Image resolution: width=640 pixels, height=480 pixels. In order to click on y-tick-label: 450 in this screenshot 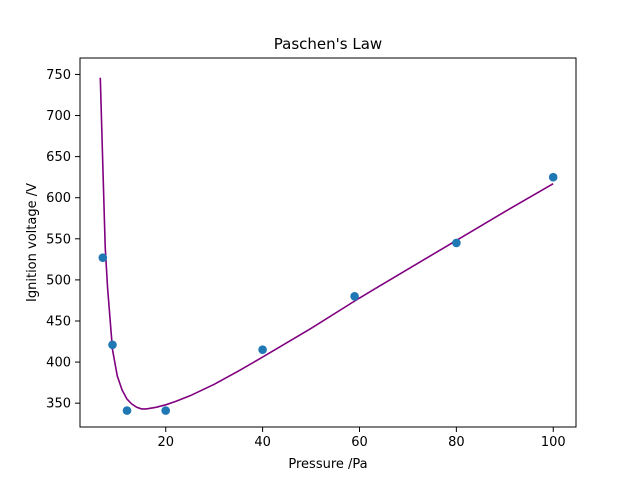, I will do `click(58, 321)`.